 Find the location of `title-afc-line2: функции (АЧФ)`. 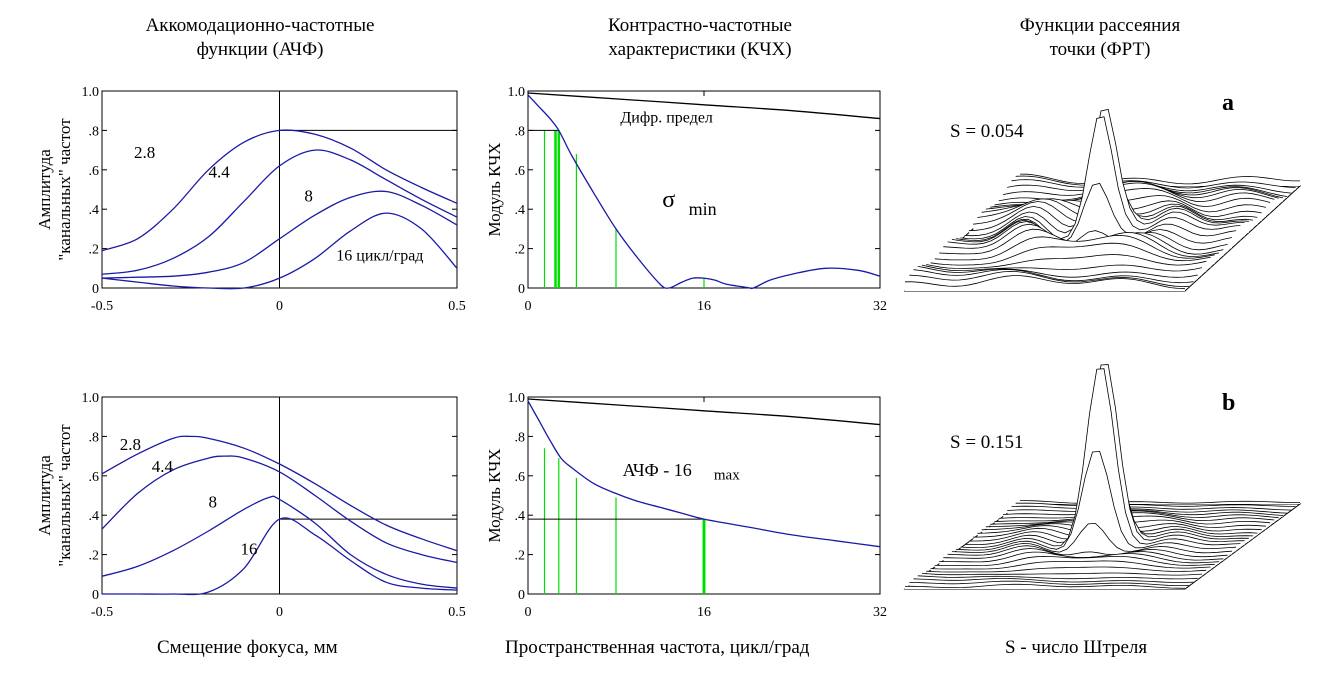

title-afc-line2: функции (АЧФ) is located at coordinates (260, 49).